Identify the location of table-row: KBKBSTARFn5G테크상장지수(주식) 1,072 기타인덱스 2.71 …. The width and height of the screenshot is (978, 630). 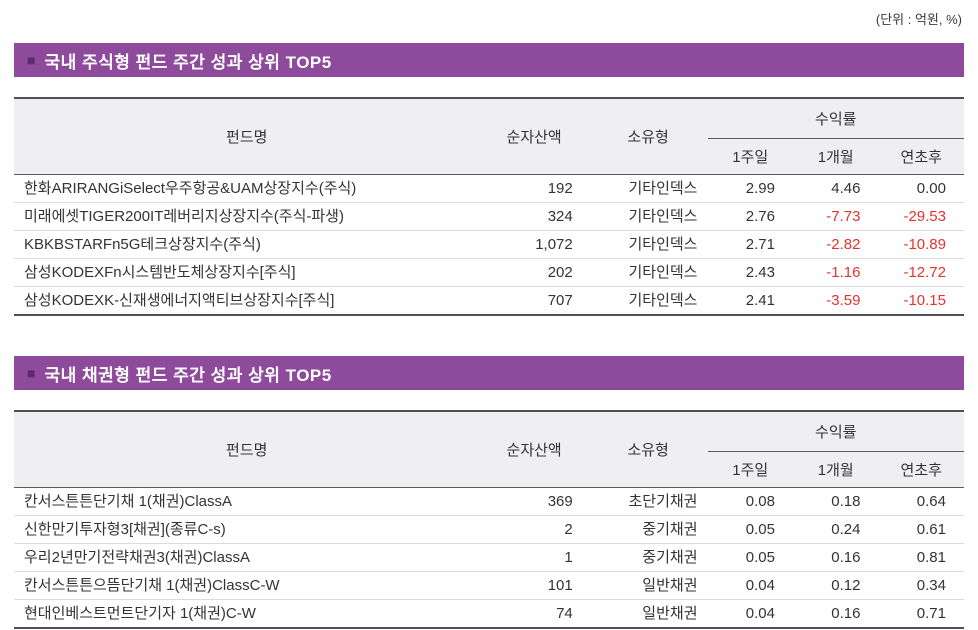
(489, 244).